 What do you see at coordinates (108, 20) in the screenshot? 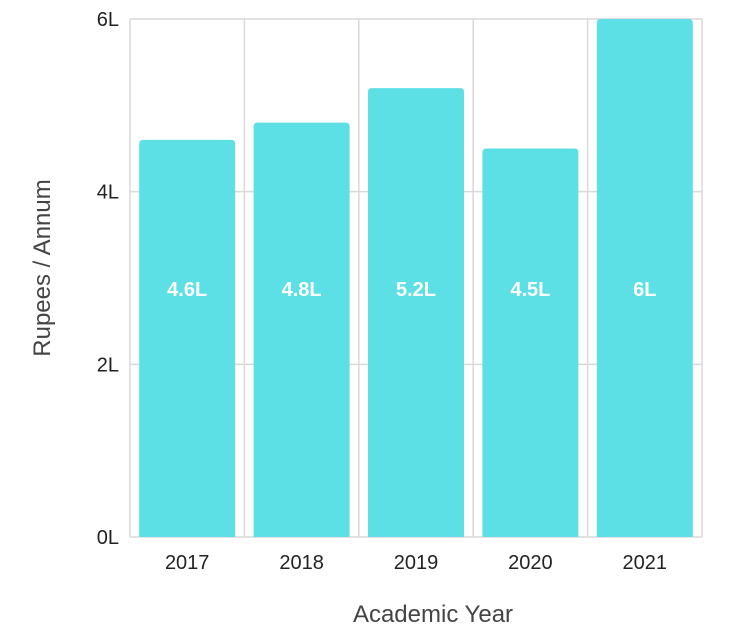
I see `y-tick-label-6L: 6L` at bounding box center [108, 20].